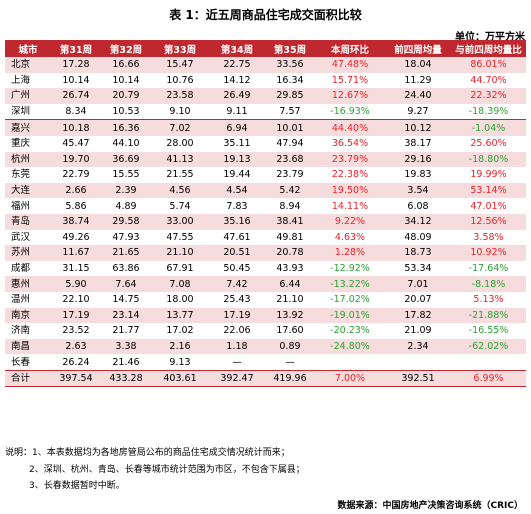 The height and width of the screenshot is (514, 531). What do you see at coordinates (488, 80) in the screenshot?
I see `value-cell: 44.70%` at bounding box center [488, 80].